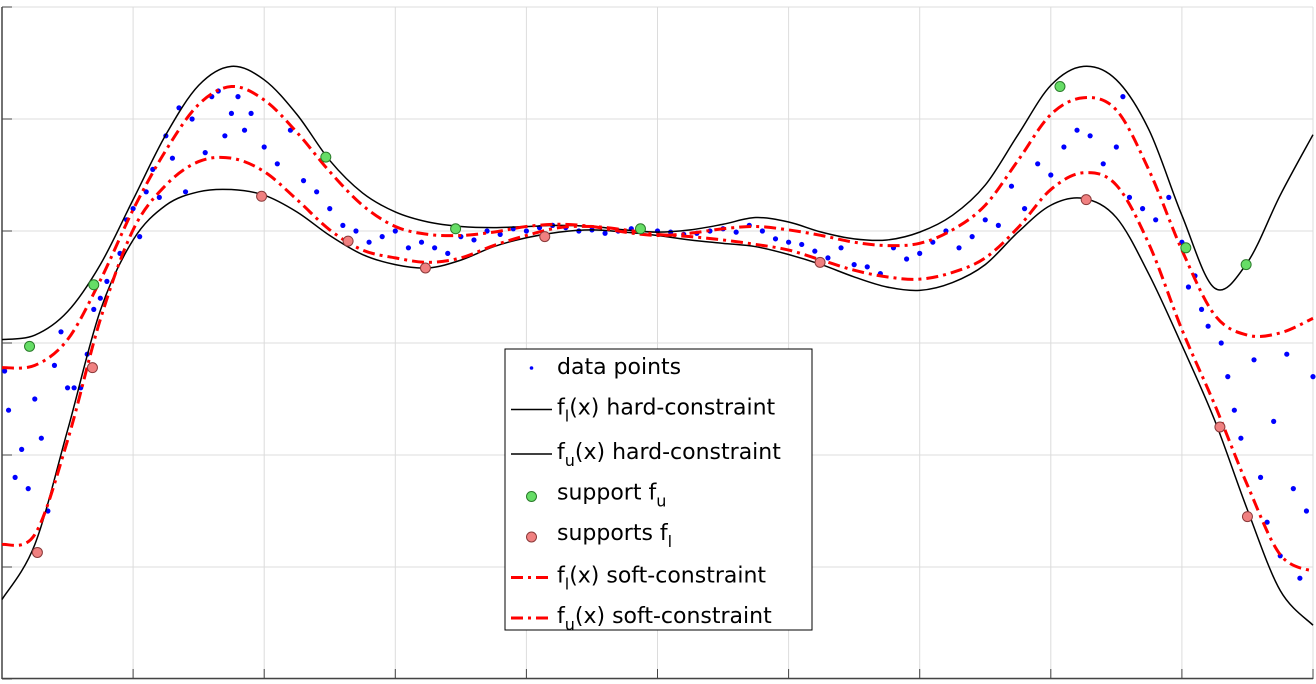  I want to click on legend-label: data points, so click(619, 367).